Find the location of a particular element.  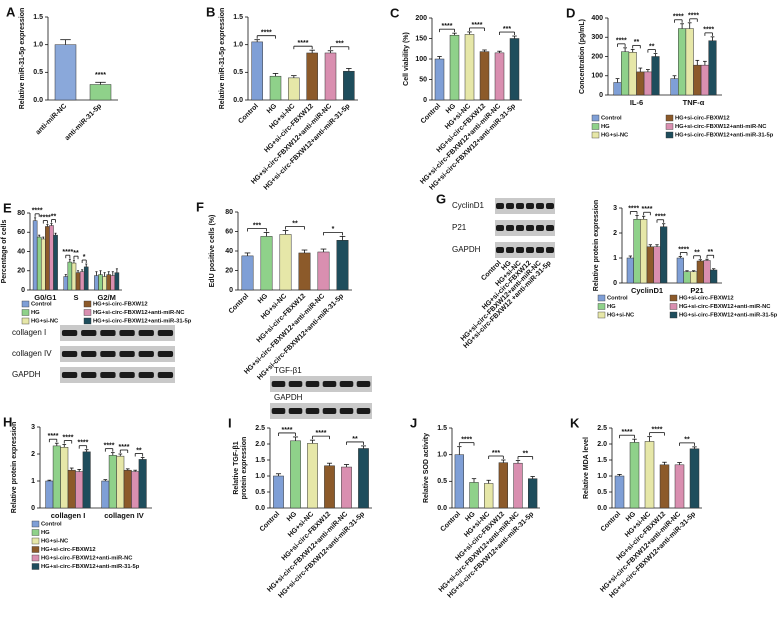

y-tick-label: 0.0 is located at coordinates (602, 508).